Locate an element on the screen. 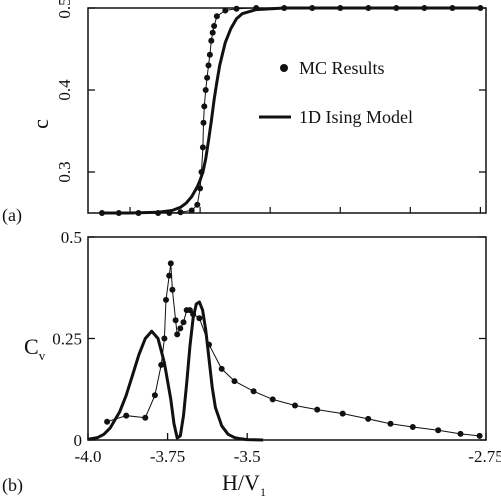  legend-label-ising: 1D Ising Model is located at coordinates (356, 117).